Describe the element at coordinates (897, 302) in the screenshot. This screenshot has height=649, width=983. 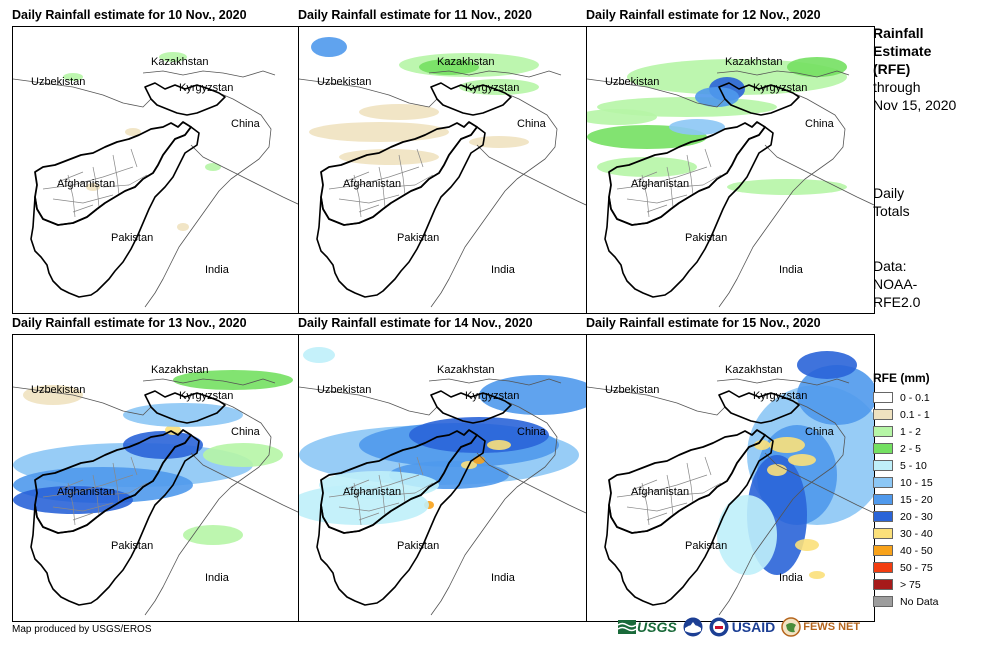
I see `side-data-line: RFE2.0` at that location.